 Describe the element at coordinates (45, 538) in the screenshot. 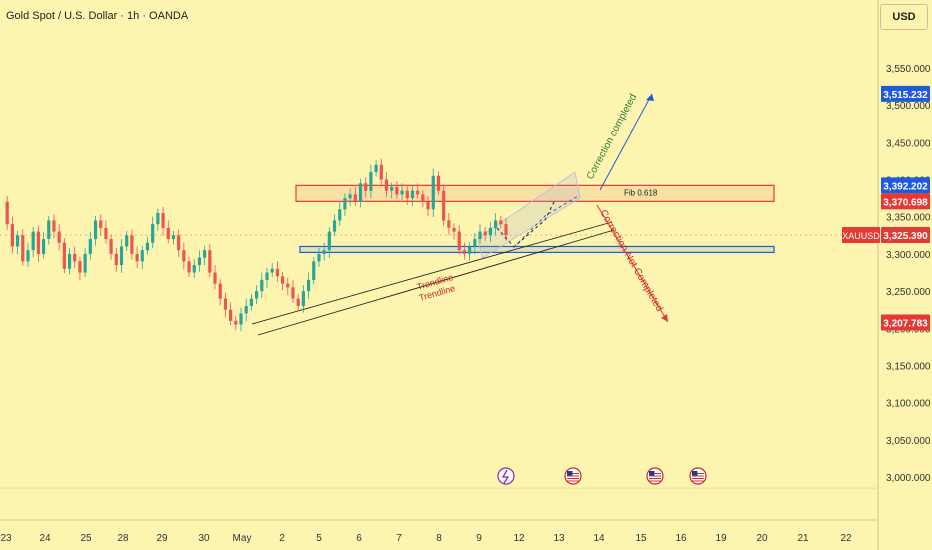

I see `x-tick-label: 24` at that location.